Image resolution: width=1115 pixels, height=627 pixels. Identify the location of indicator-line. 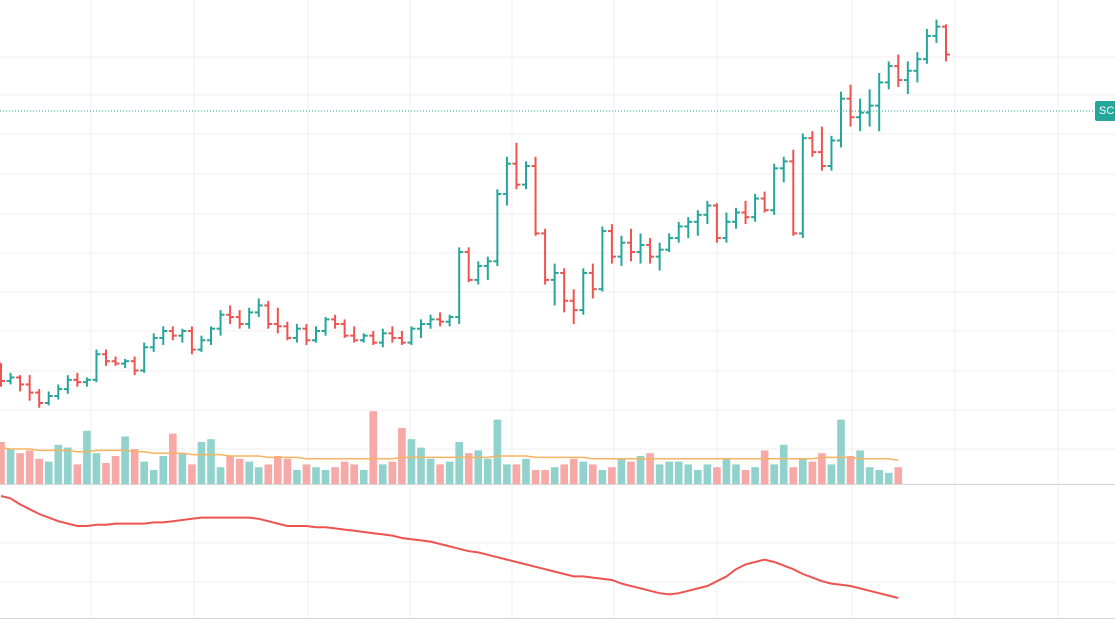
(449, 547).